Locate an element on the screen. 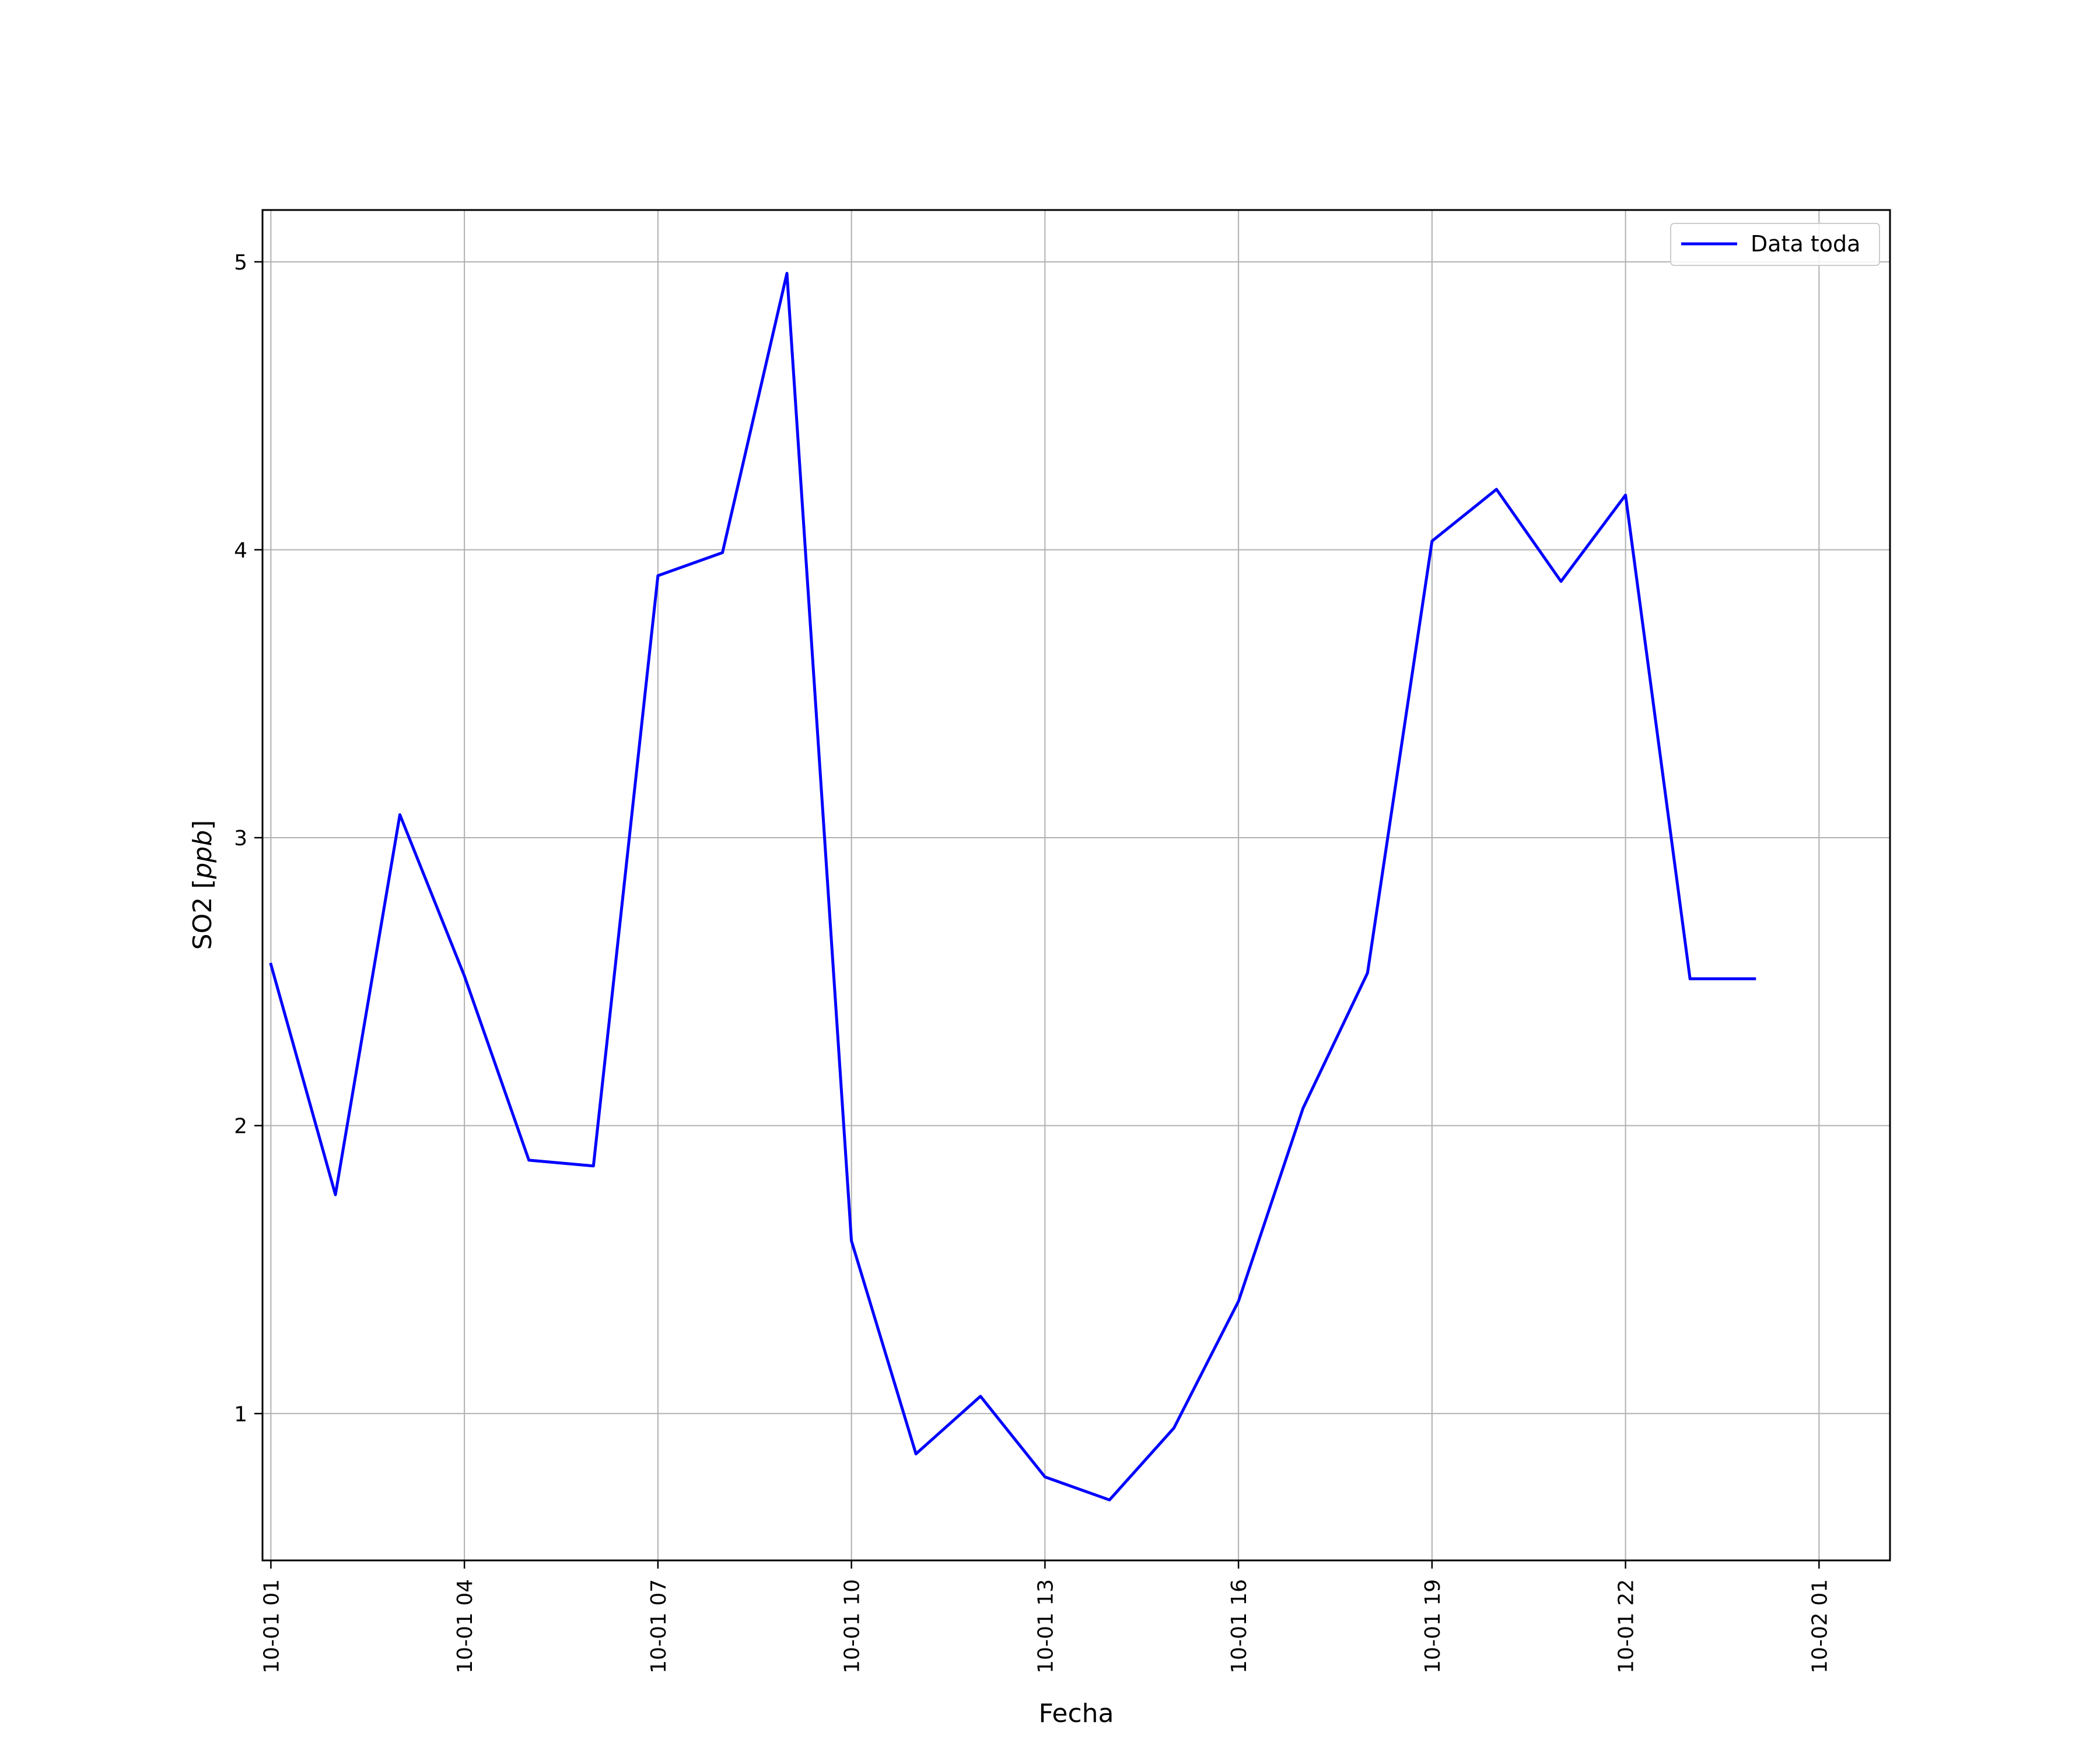 This screenshot has height=1750, width=2100. y-axis-label: SO2 [ppb] is located at coordinates (203, 885).